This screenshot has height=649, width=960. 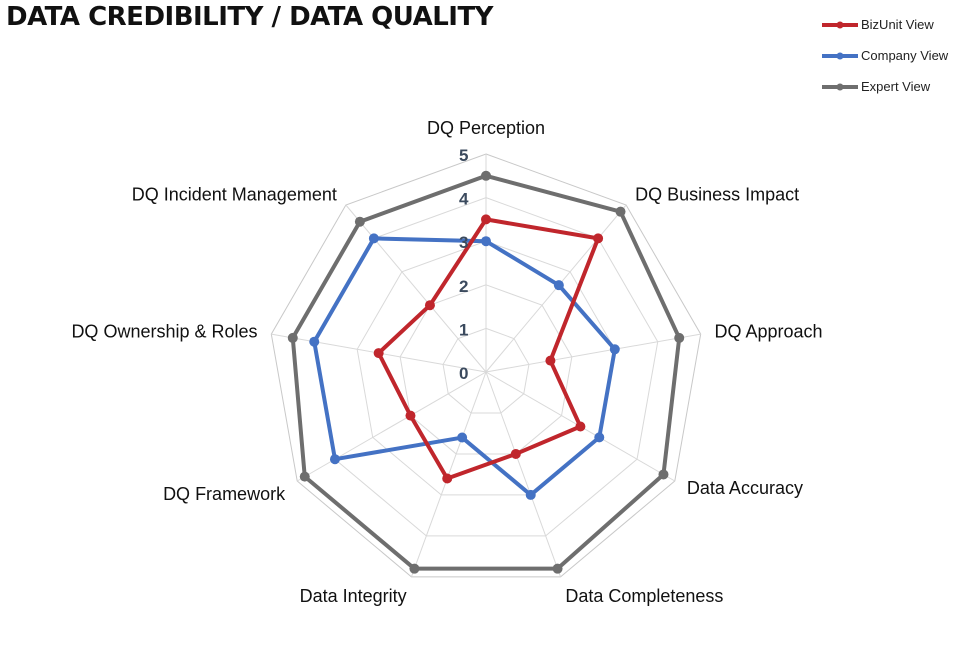 I want to click on category-label-8: DQ Incident Management, so click(x=234, y=194).